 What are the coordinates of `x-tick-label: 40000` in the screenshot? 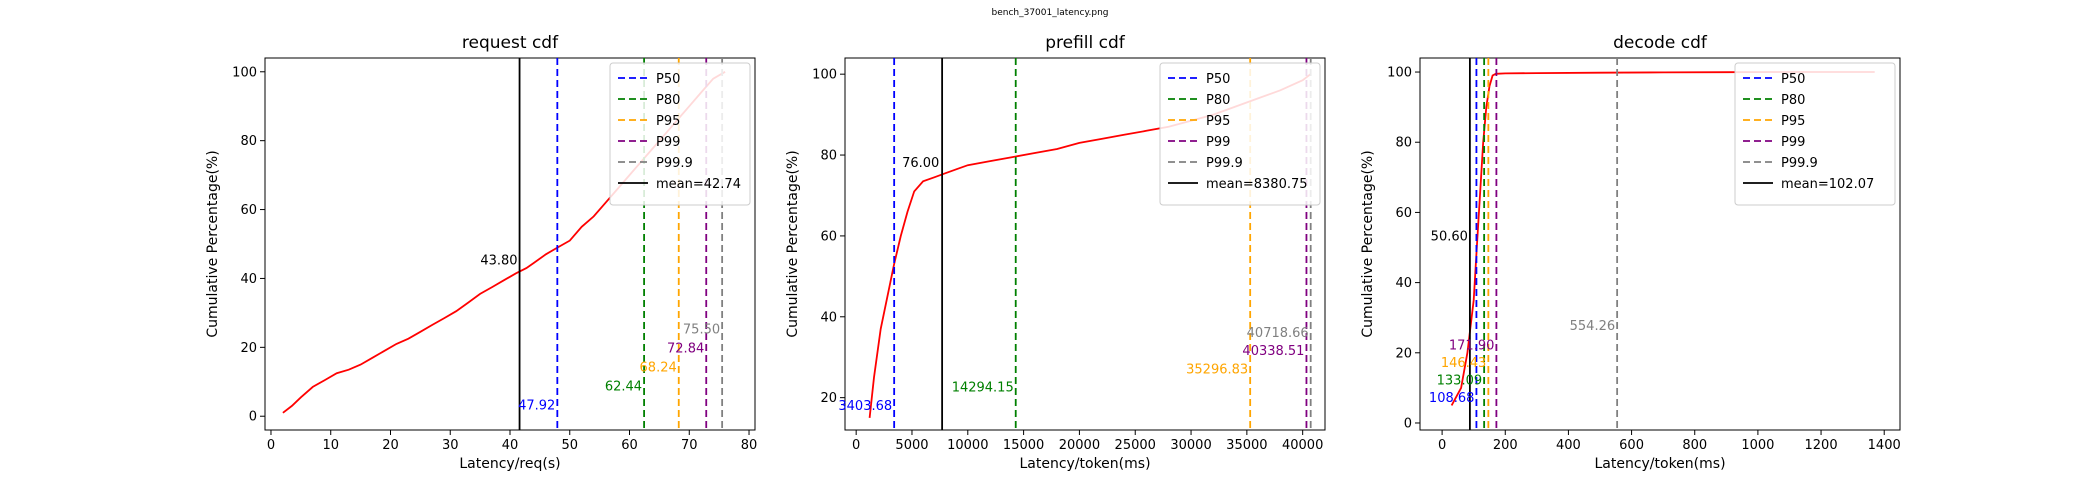 It's located at (1302, 445).